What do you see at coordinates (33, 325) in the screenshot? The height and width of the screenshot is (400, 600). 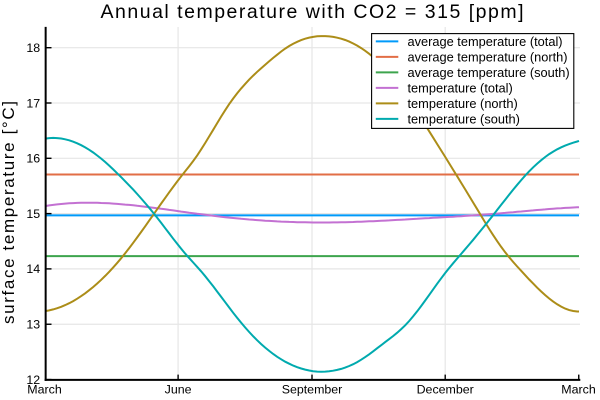 I see `svg-text: 13` at bounding box center [33, 325].